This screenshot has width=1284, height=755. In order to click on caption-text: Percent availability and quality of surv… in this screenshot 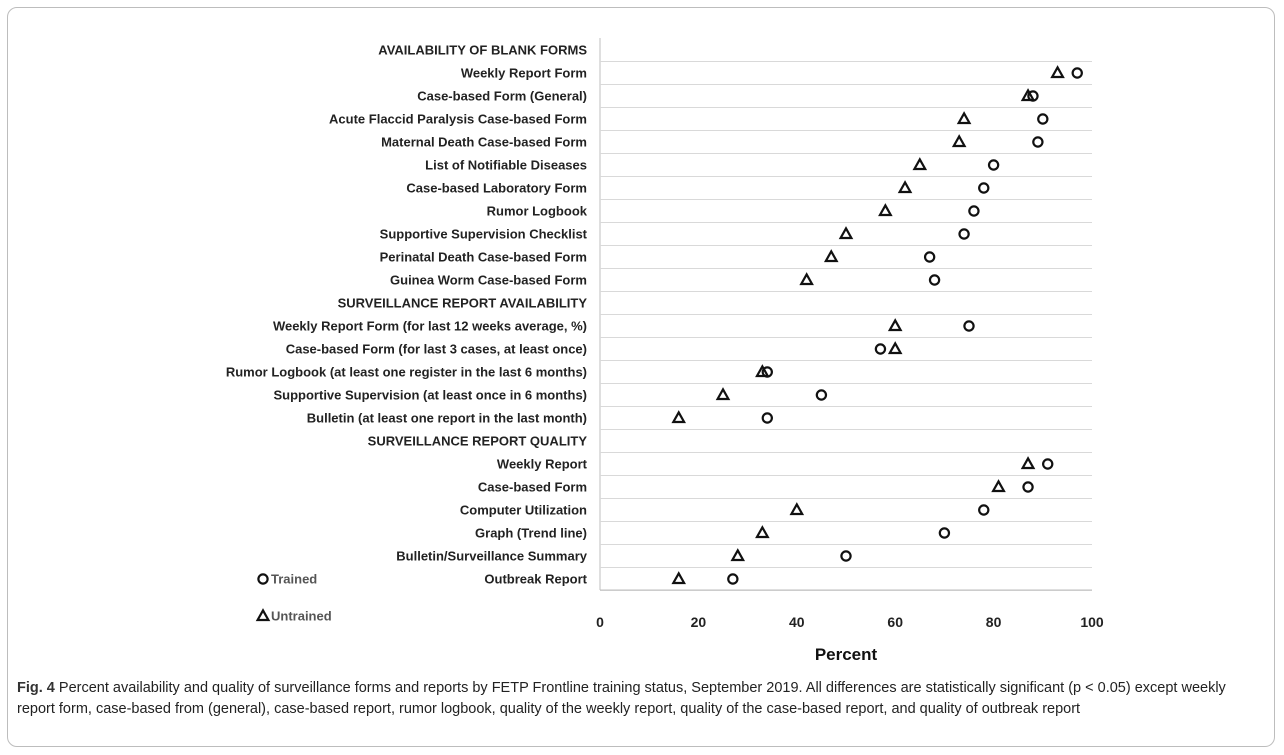, I will do `click(621, 698)`.